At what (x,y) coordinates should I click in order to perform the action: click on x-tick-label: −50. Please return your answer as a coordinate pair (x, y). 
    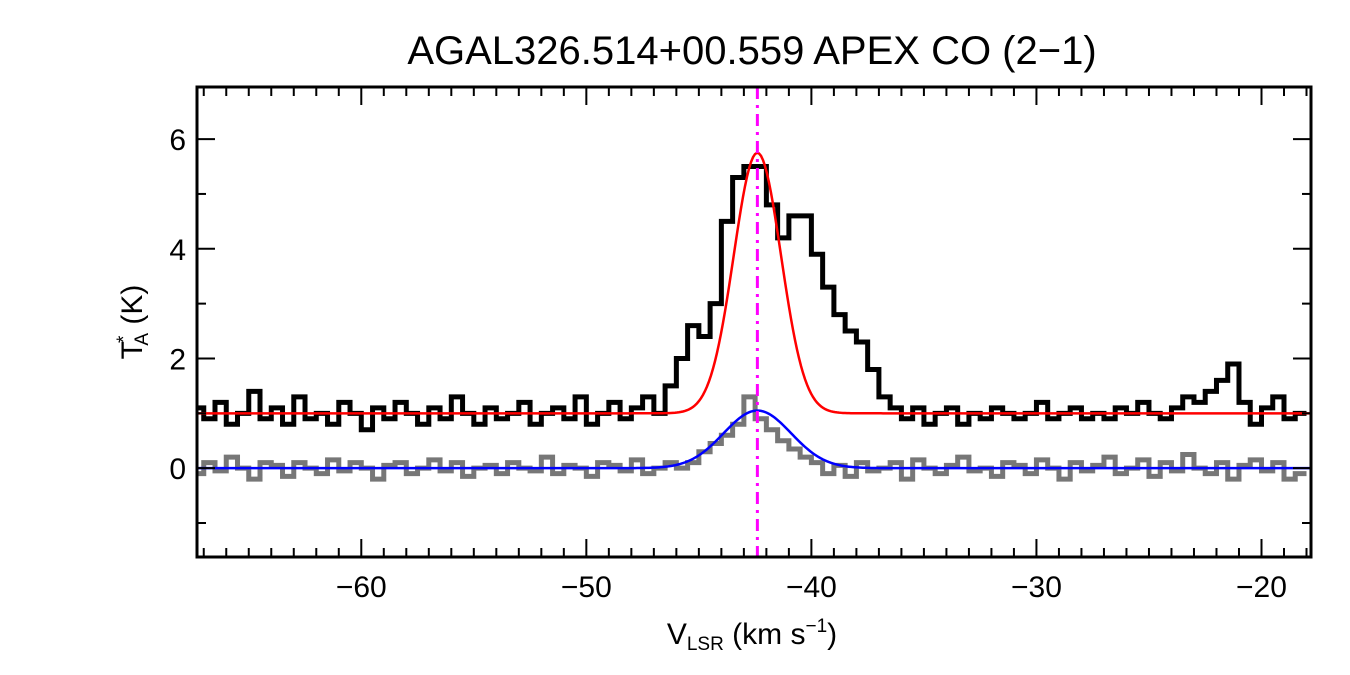
    Looking at the image, I should click on (586, 587).